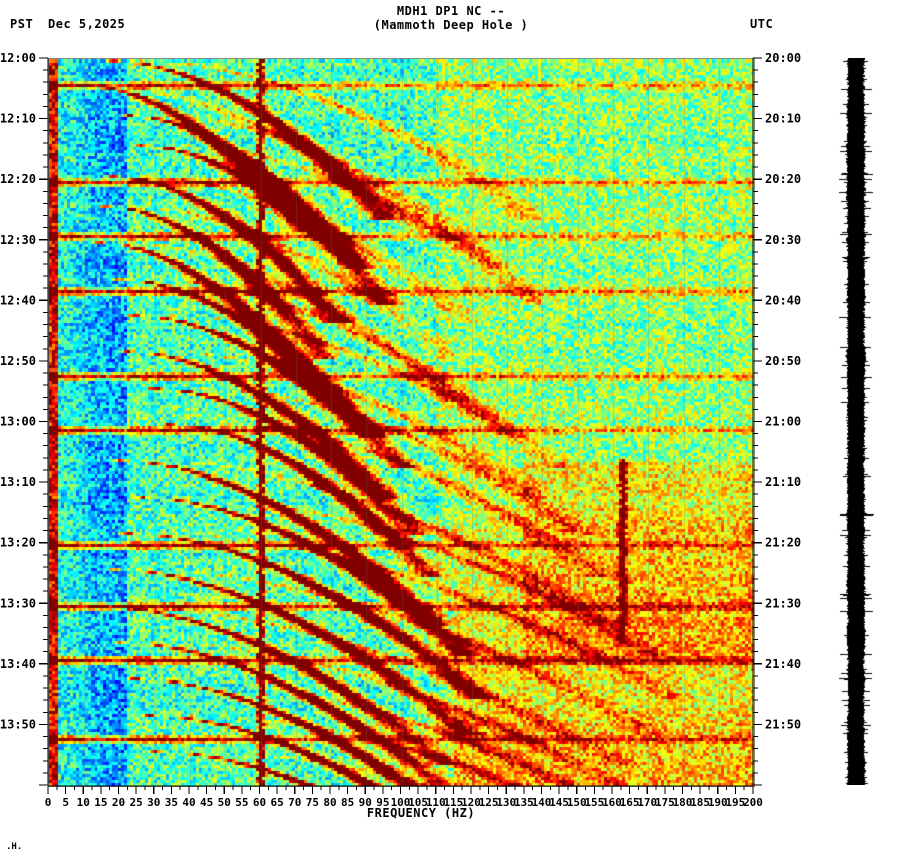 This screenshot has width=902, height=864. I want to click on pst-time-tick-label: 13:50, so click(18, 724).